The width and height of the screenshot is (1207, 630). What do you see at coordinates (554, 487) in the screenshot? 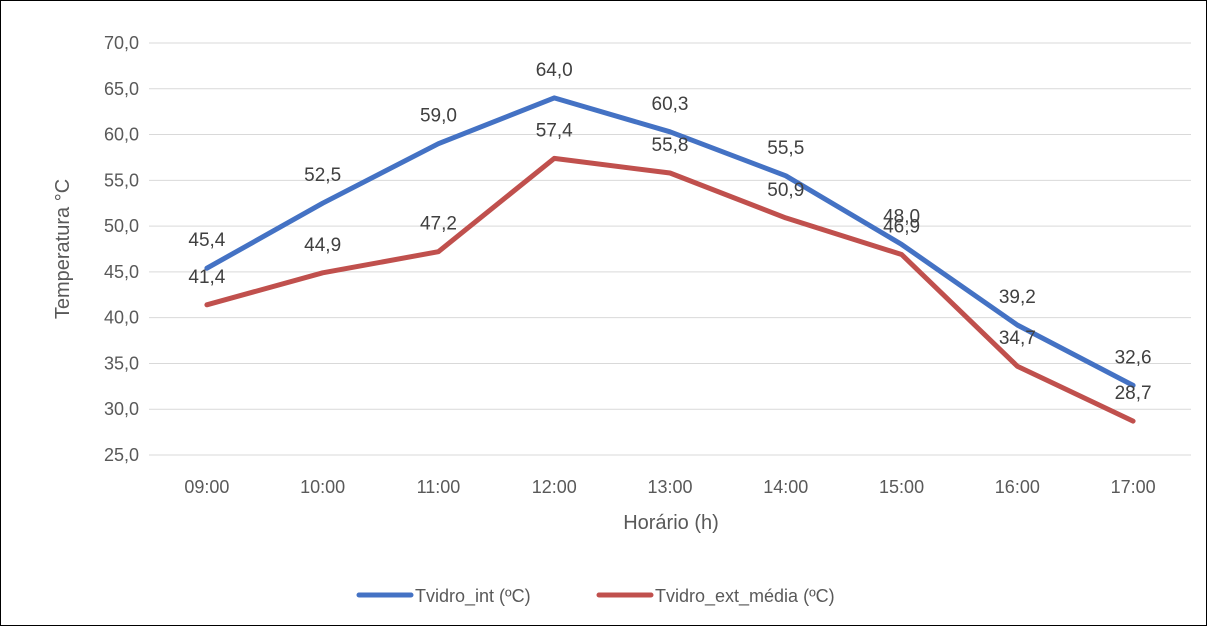
I see `x-tick-label: 12:00` at bounding box center [554, 487].